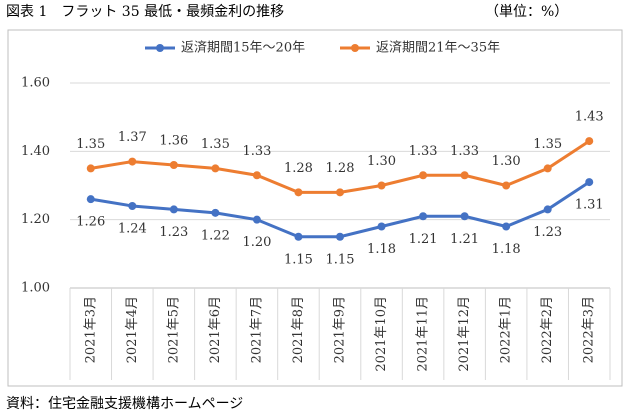 This screenshot has height=416, width=630. Describe the element at coordinates (256, 329) in the screenshot. I see `x-tick-label: 2021年7月` at that location.